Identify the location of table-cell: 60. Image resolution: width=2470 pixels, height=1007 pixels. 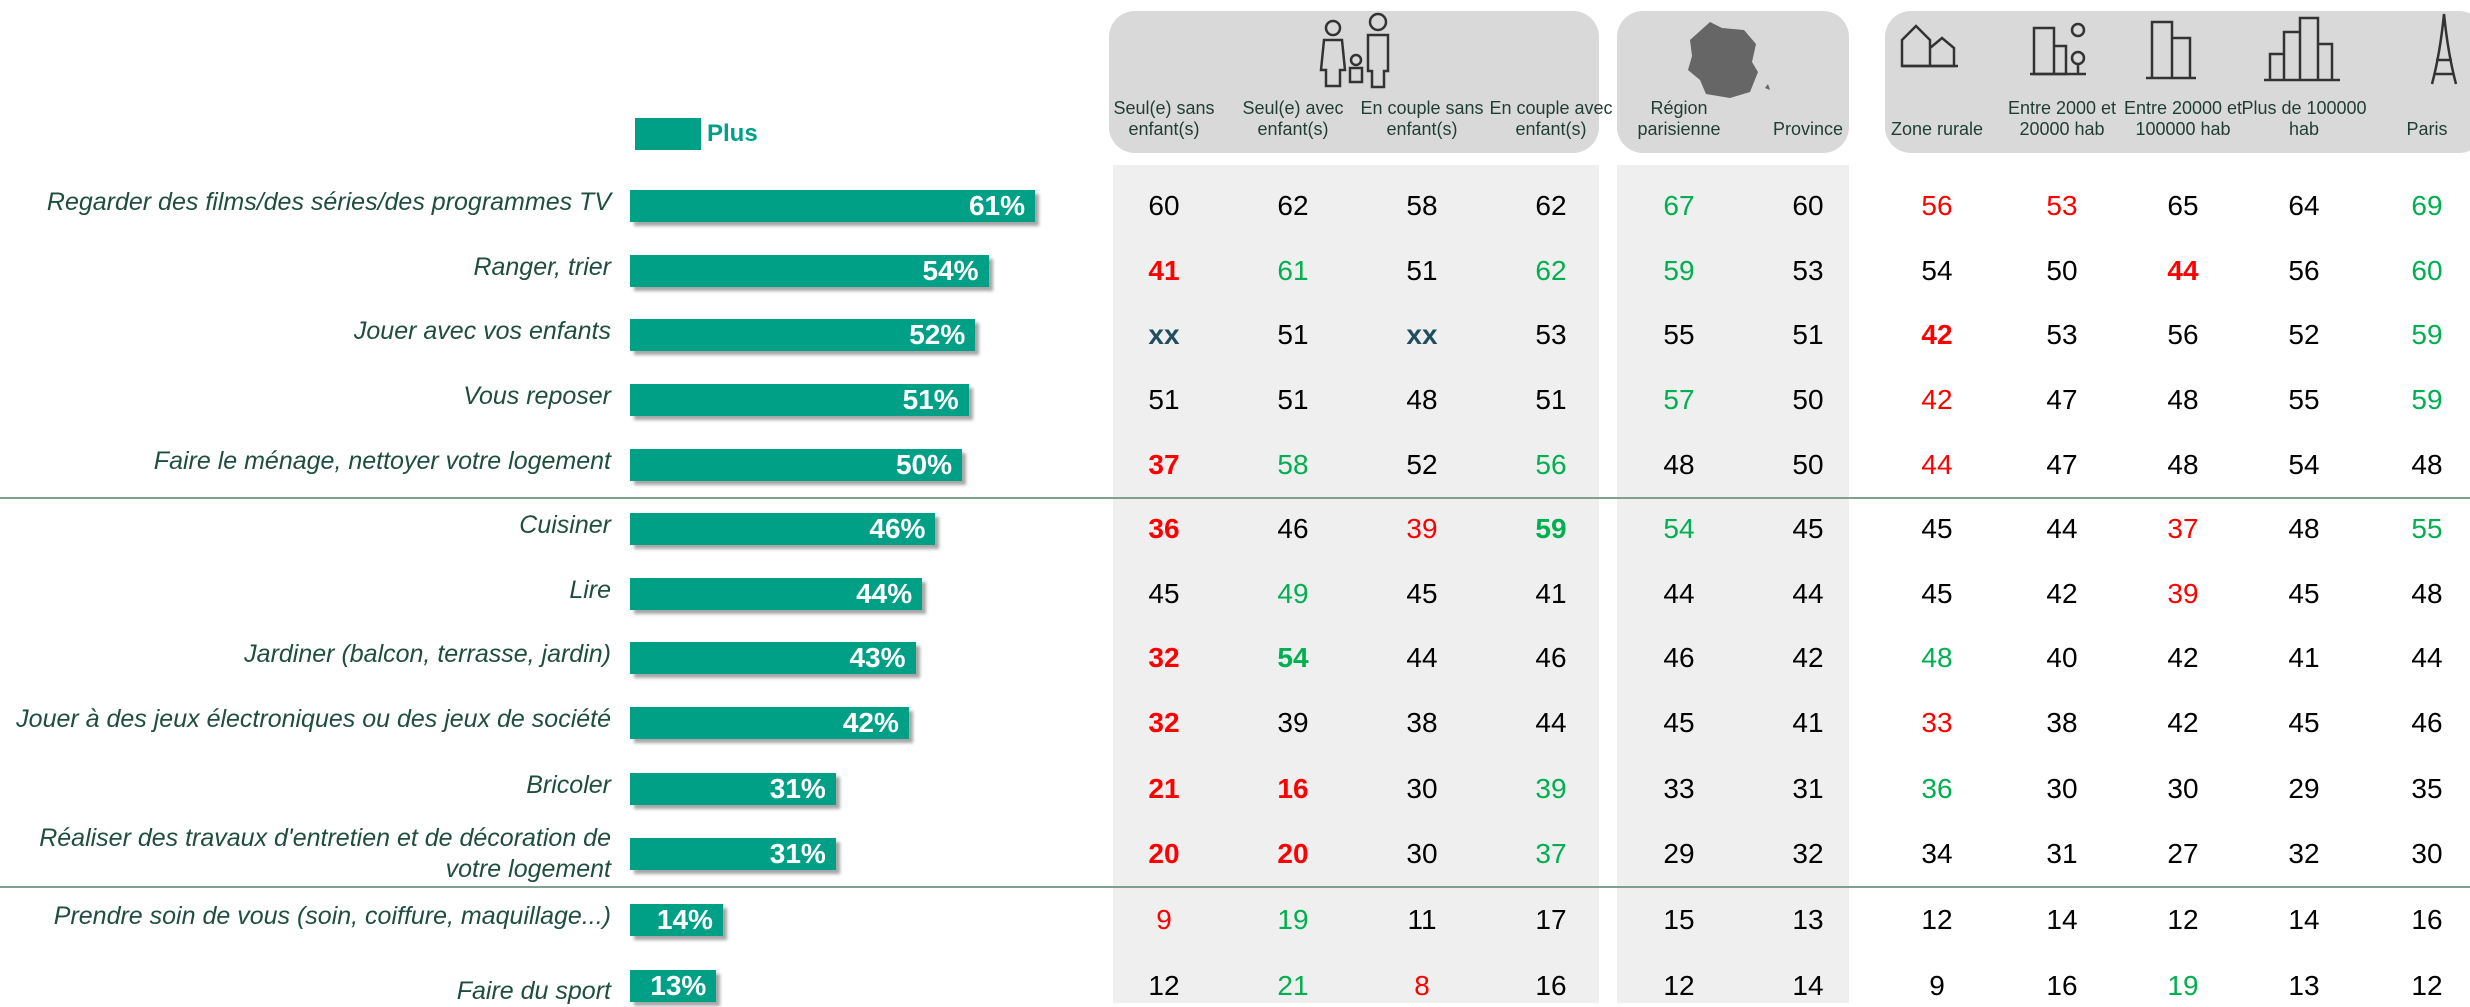
(2427, 270).